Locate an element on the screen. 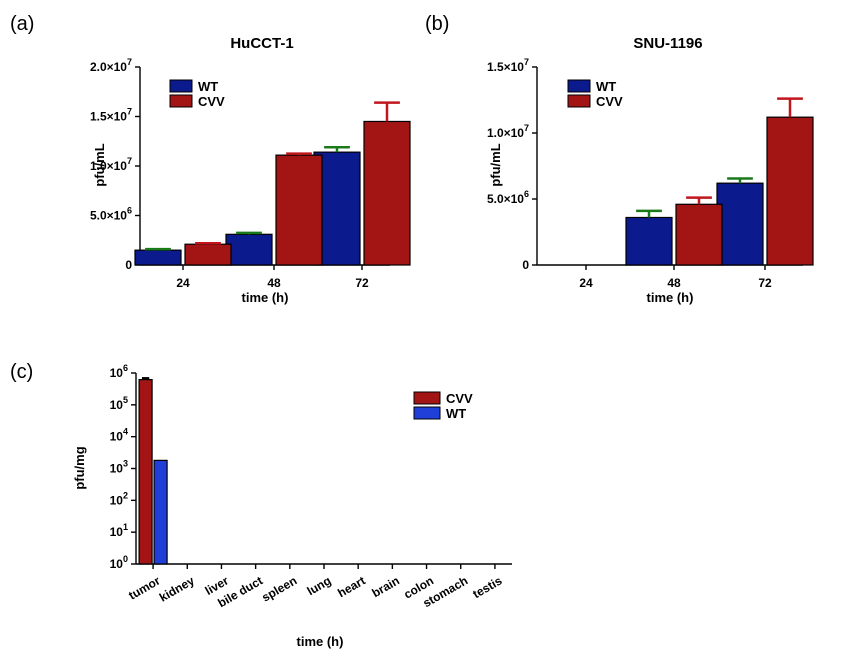  panel-label: (c) is located at coordinates (21, 372).